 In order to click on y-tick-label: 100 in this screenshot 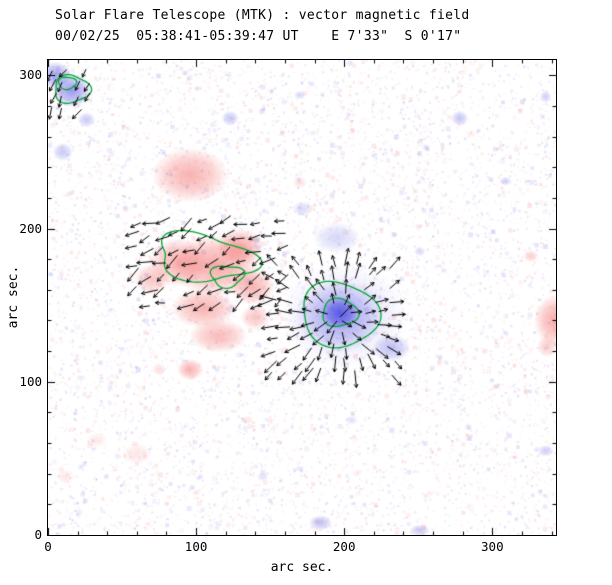, I will do `click(30, 381)`.